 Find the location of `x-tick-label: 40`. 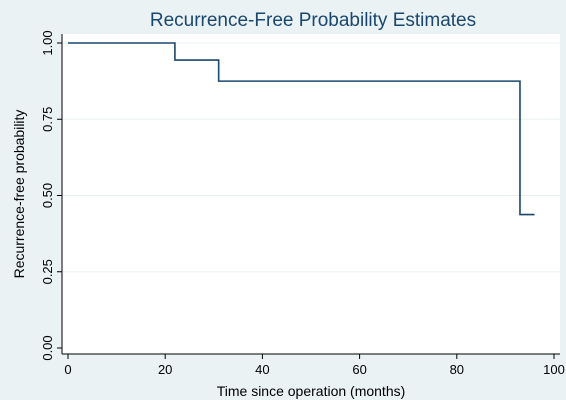

x-tick-label: 40 is located at coordinates (262, 369).